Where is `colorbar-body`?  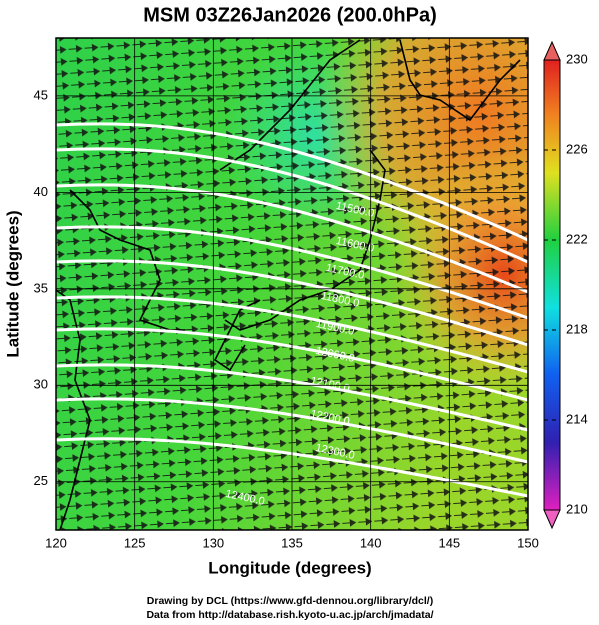 colorbar-body is located at coordinates (552, 285).